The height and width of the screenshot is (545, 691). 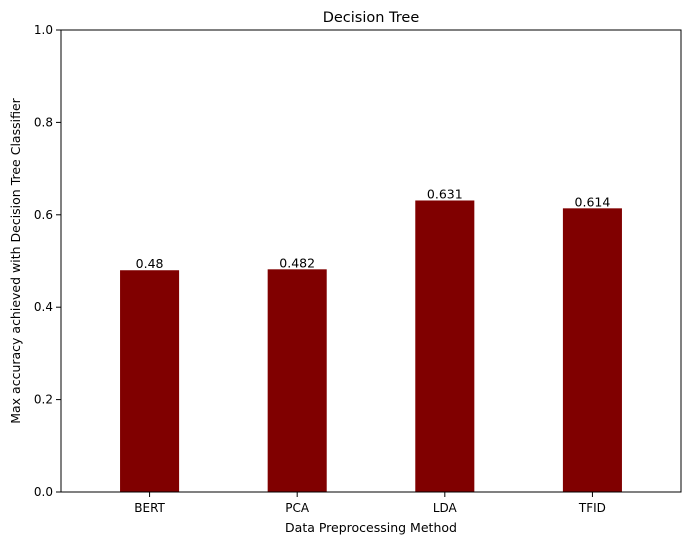 I want to click on x-tick-label: PCA, so click(x=297, y=508).